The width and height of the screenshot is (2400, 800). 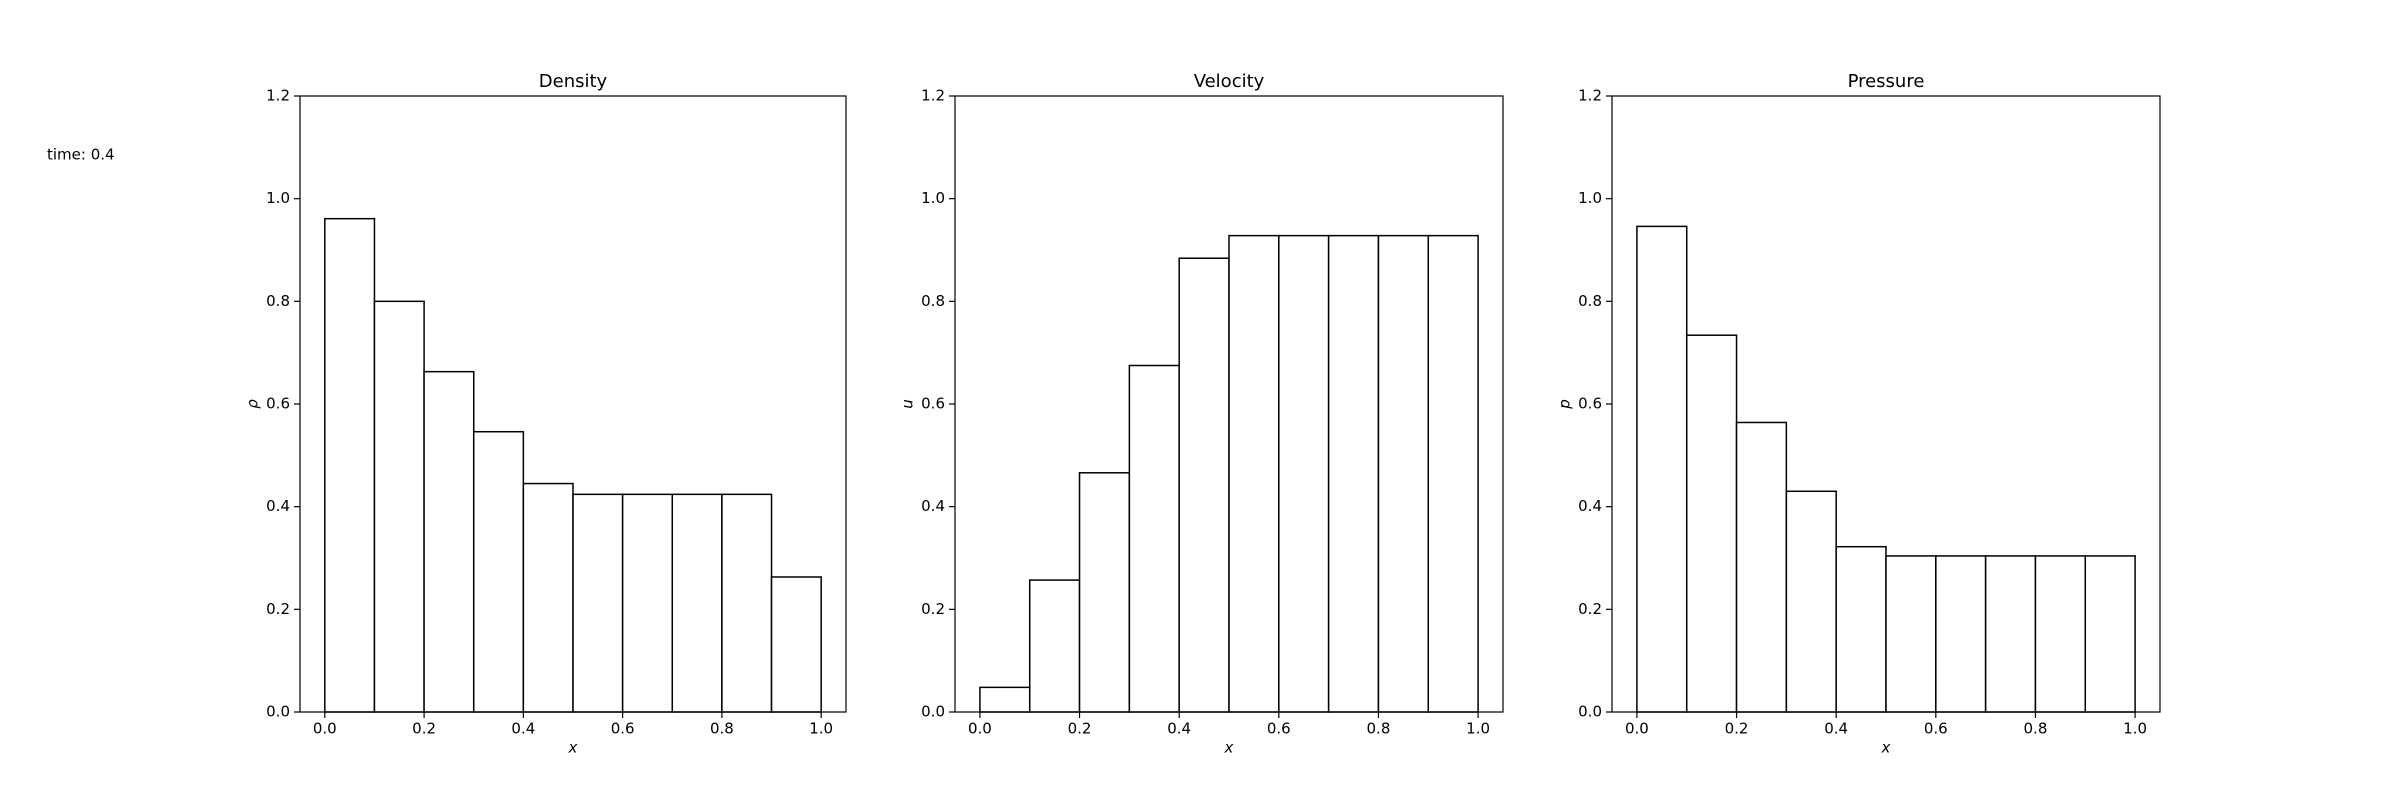 I want to click on time-annotation: time: 0.4, so click(x=81, y=155).